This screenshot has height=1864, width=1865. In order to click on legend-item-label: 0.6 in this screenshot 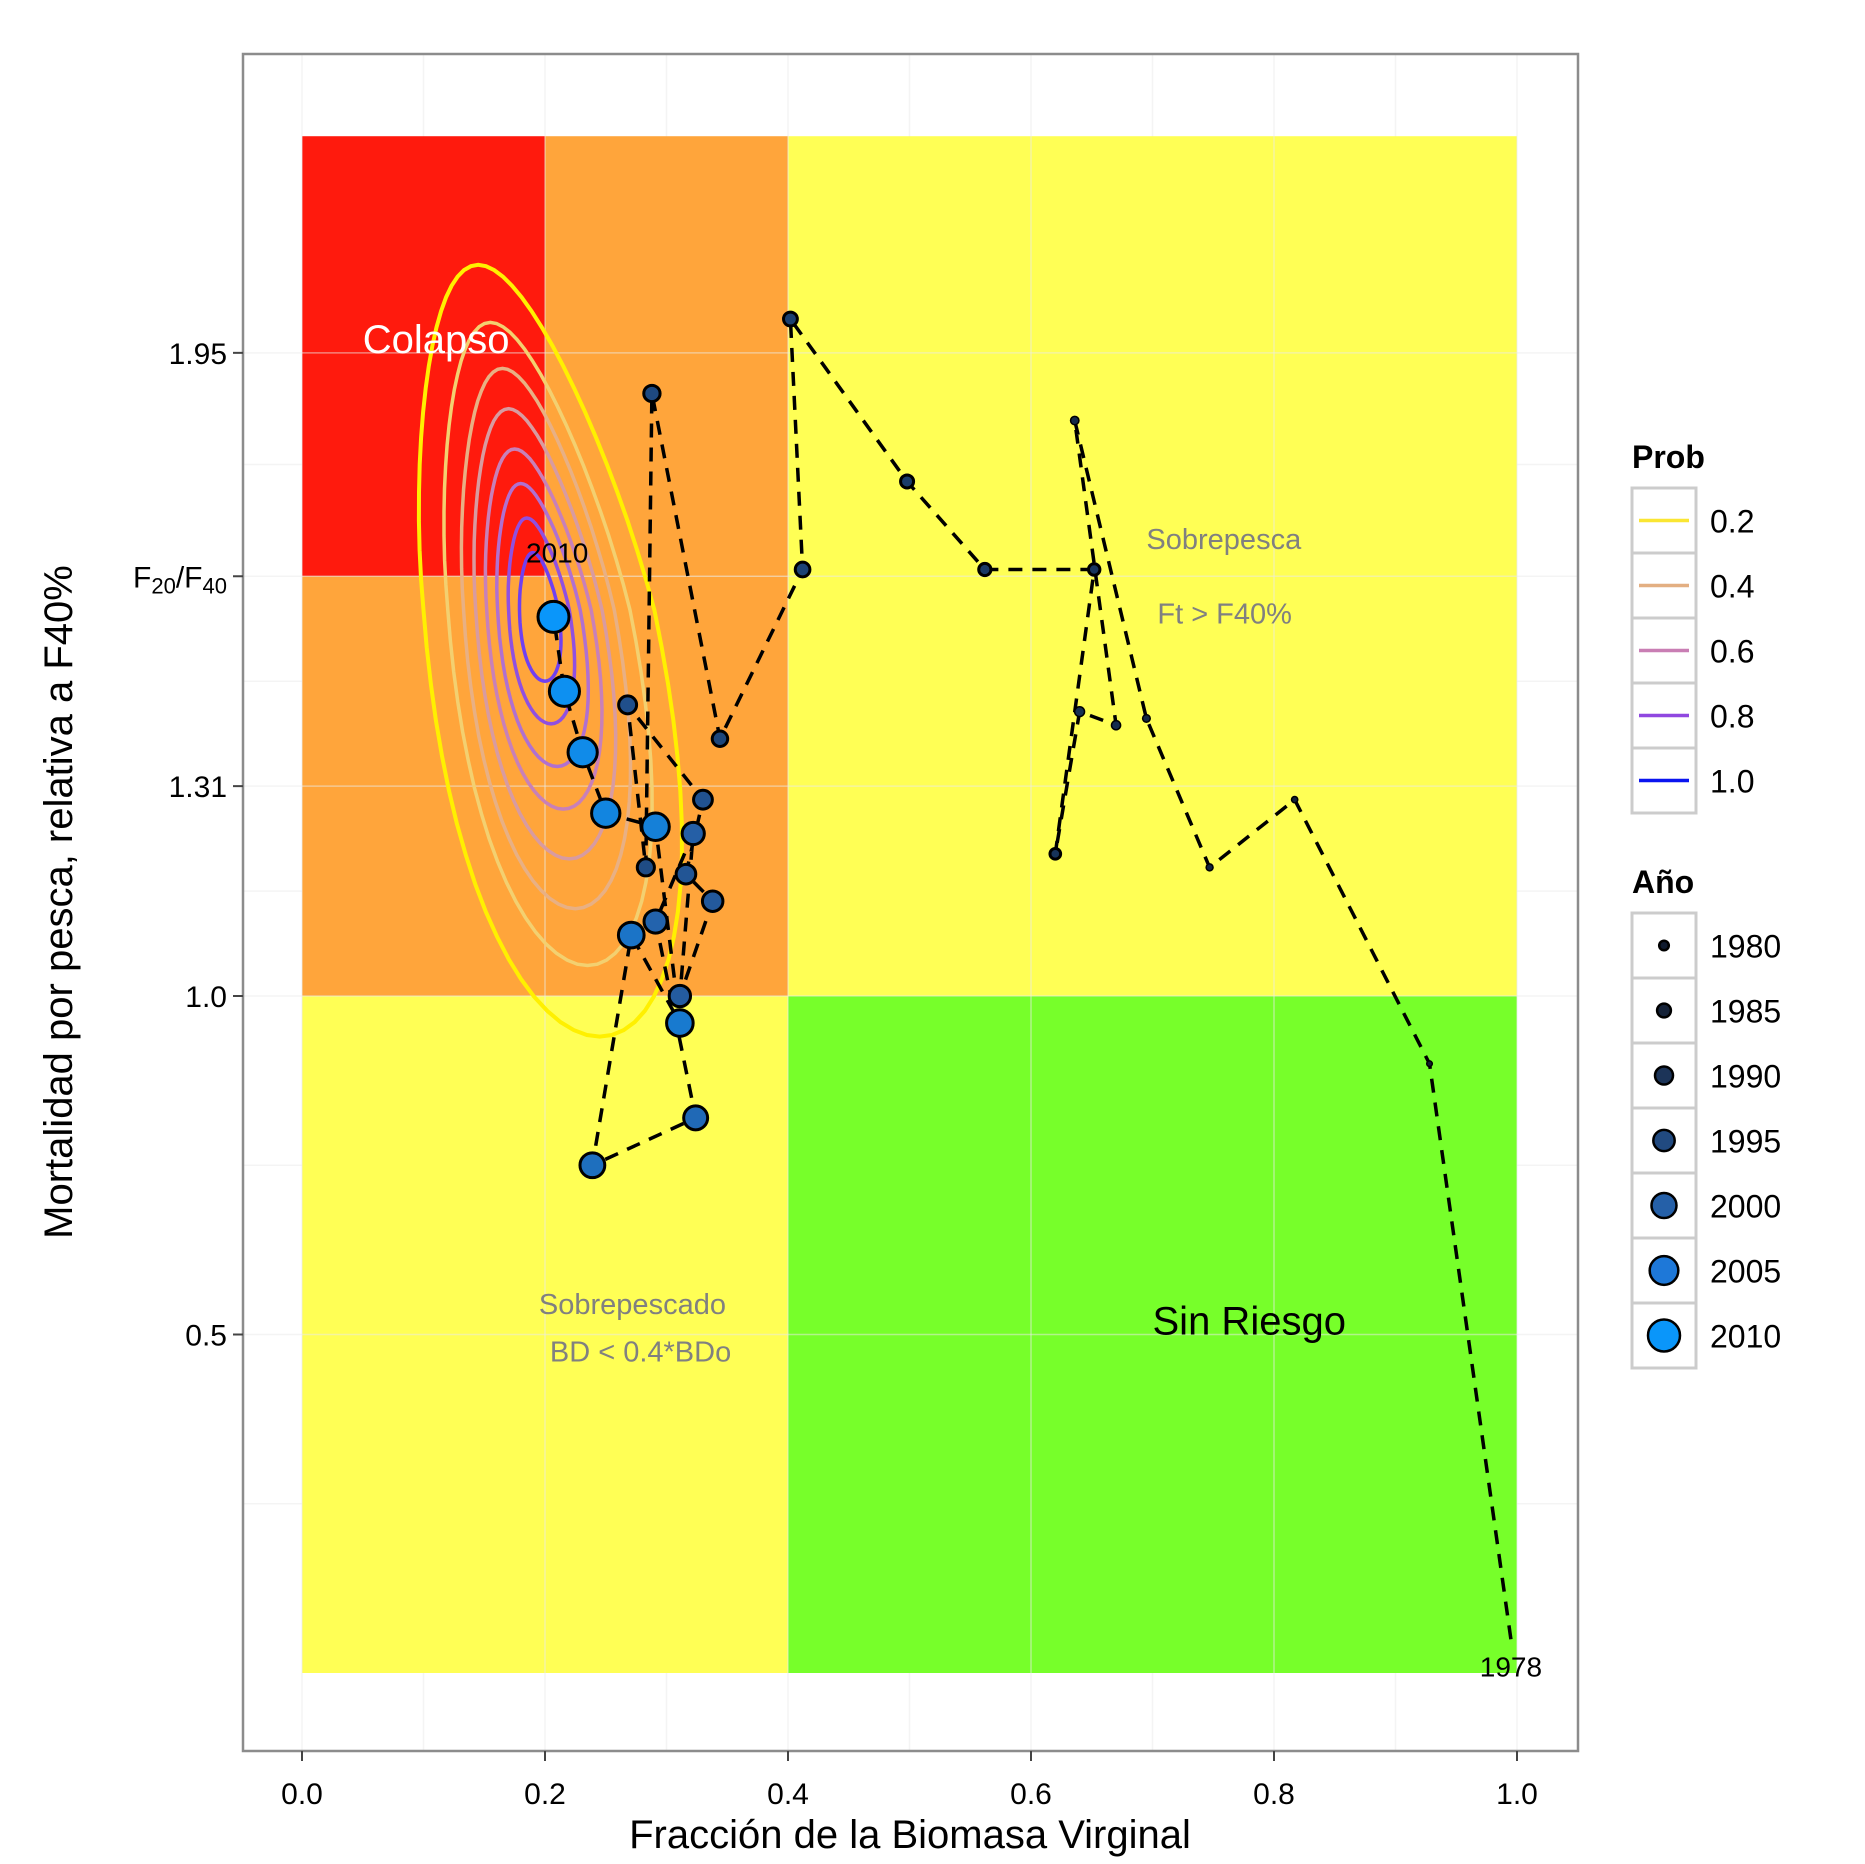, I will do `click(1732, 652)`.